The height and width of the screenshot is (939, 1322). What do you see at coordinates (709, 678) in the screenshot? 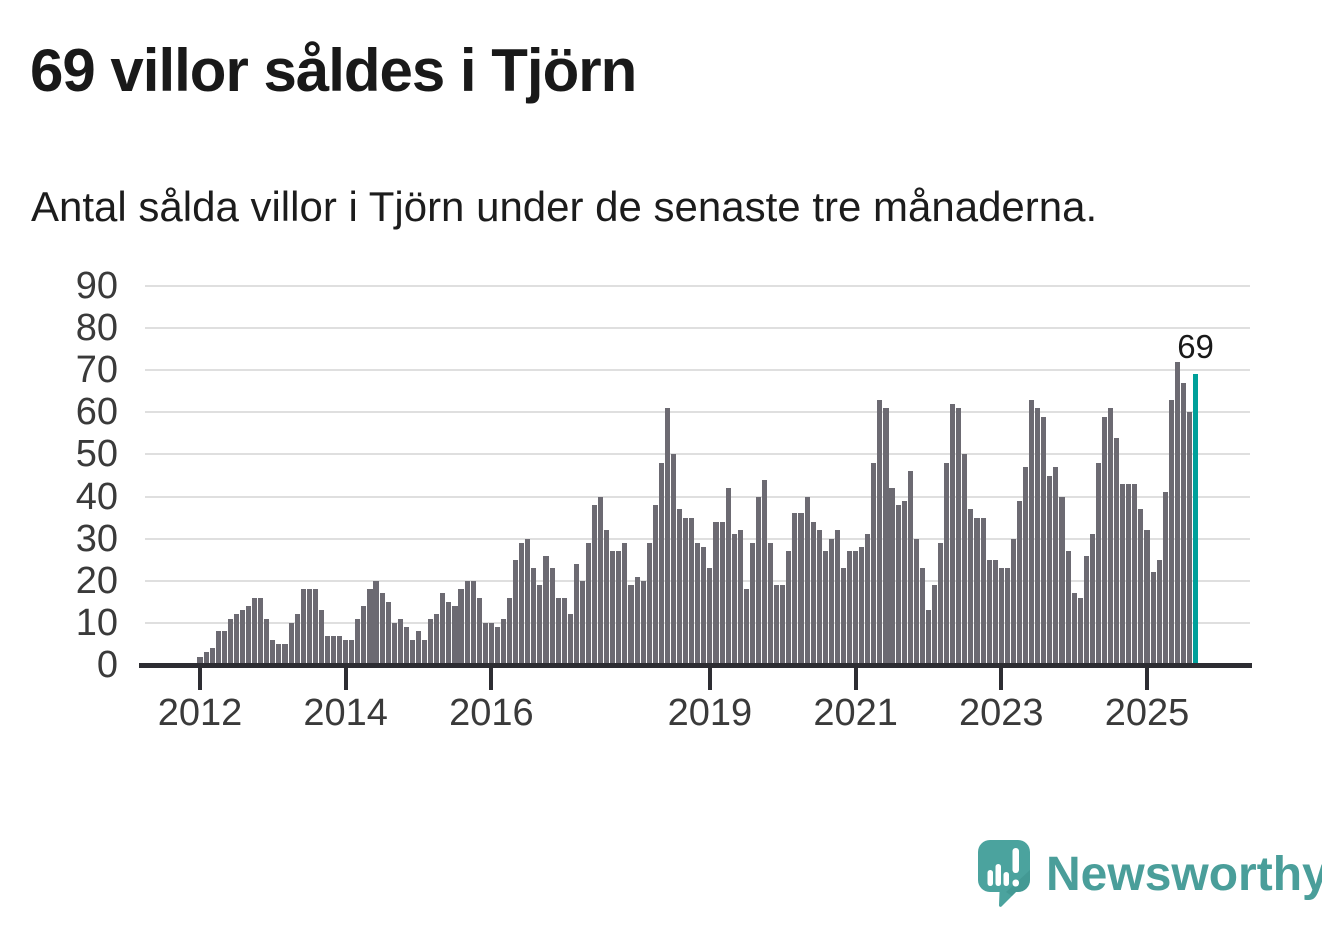
I see `x-axis-tick-2019` at bounding box center [709, 678].